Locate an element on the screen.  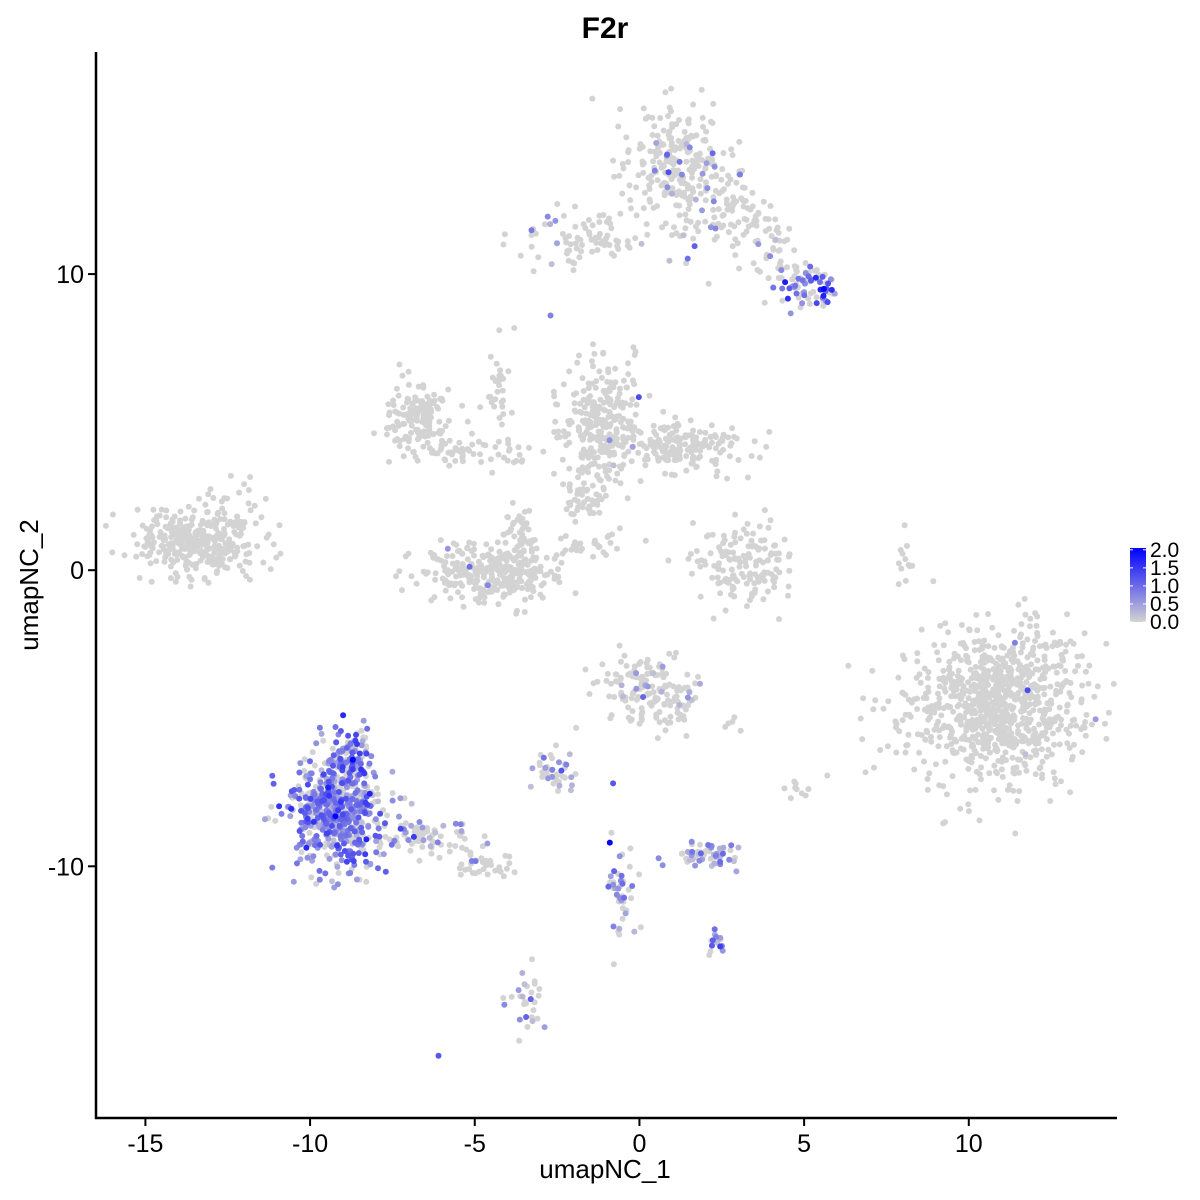
legend-colorbar is located at coordinates (1138, 585).